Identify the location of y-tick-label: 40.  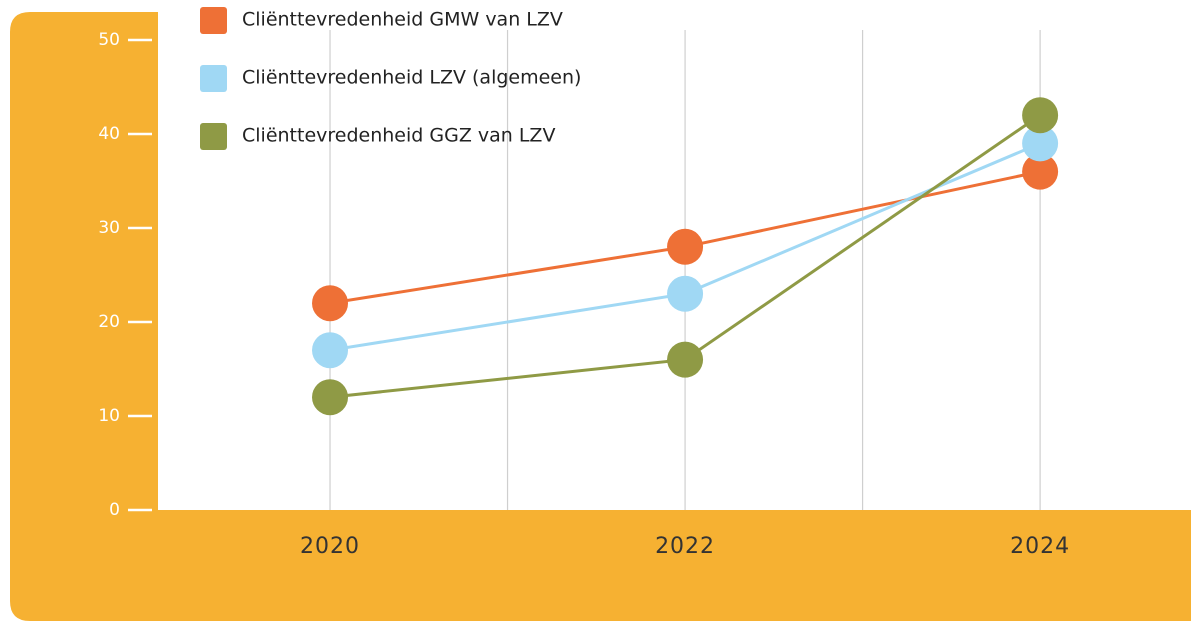
(109, 134).